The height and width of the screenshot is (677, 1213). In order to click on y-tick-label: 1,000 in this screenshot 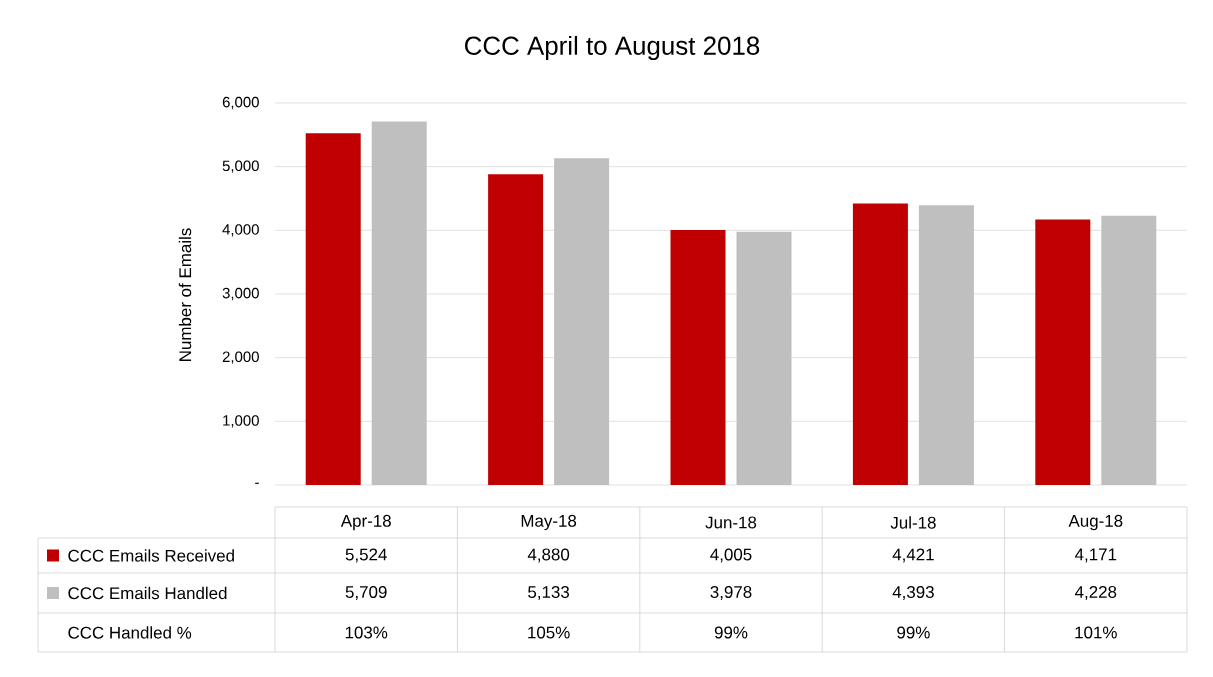, I will do `click(241, 421)`.